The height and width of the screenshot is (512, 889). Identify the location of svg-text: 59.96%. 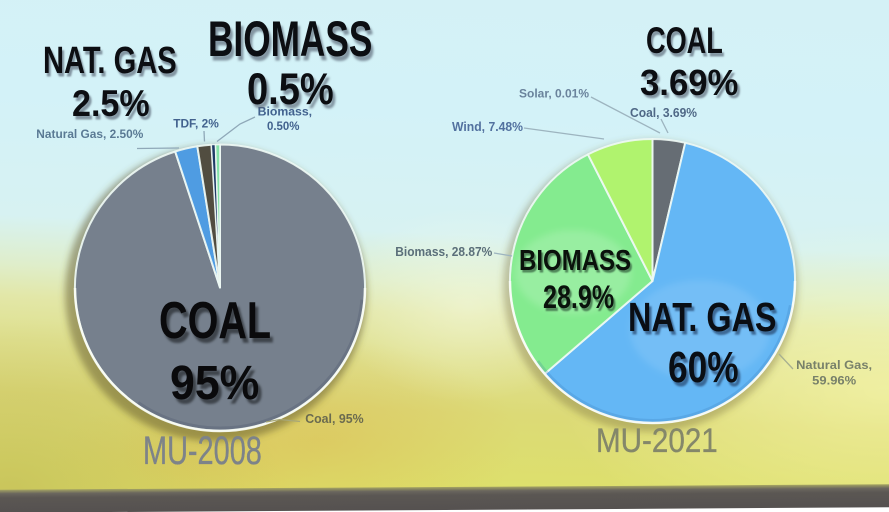
(834, 381).